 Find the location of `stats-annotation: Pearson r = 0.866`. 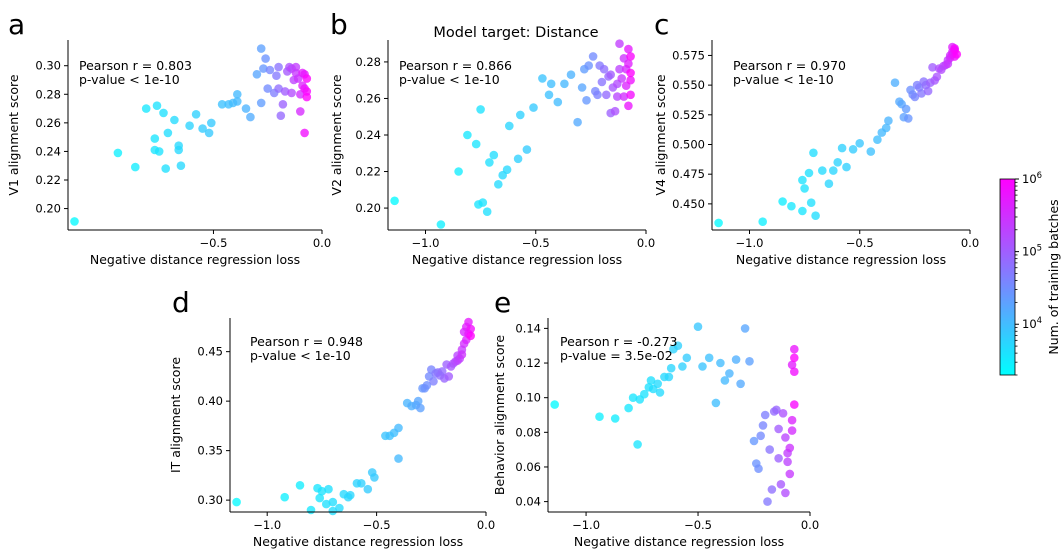

stats-annotation: Pearson r = 0.866 is located at coordinates (455, 65).